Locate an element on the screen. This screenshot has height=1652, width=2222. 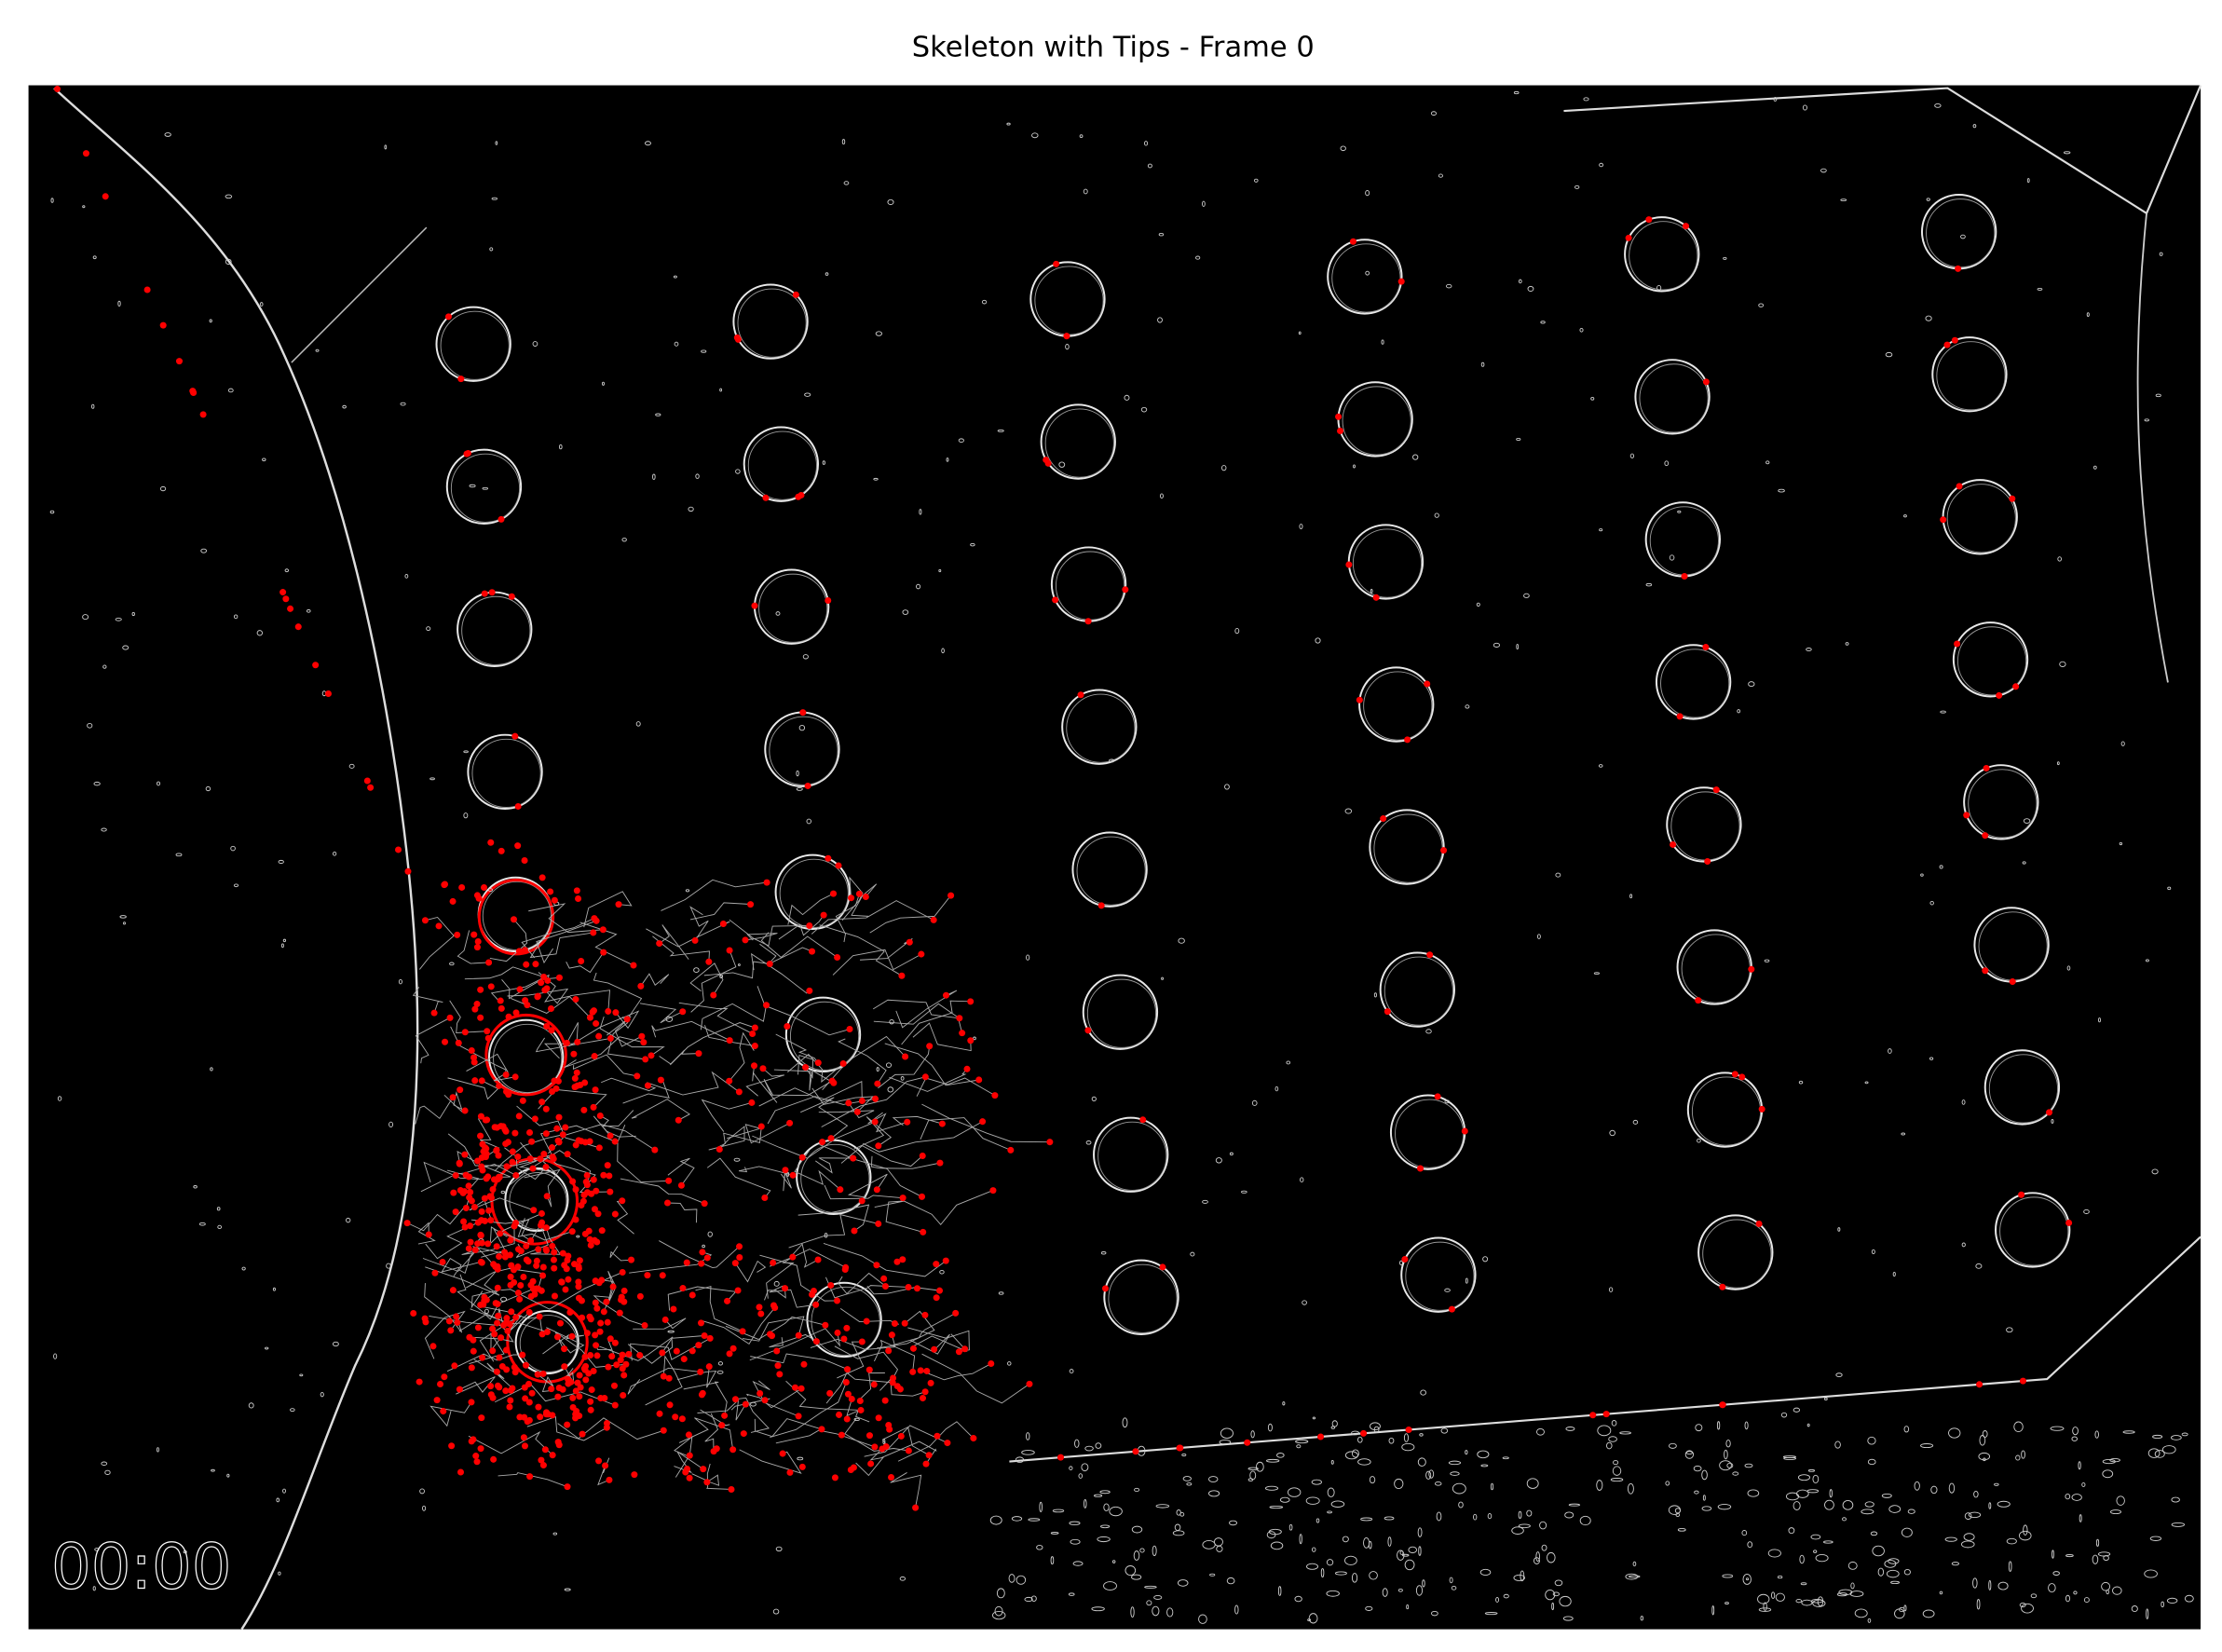
ring is located at coordinates (525, 1055).